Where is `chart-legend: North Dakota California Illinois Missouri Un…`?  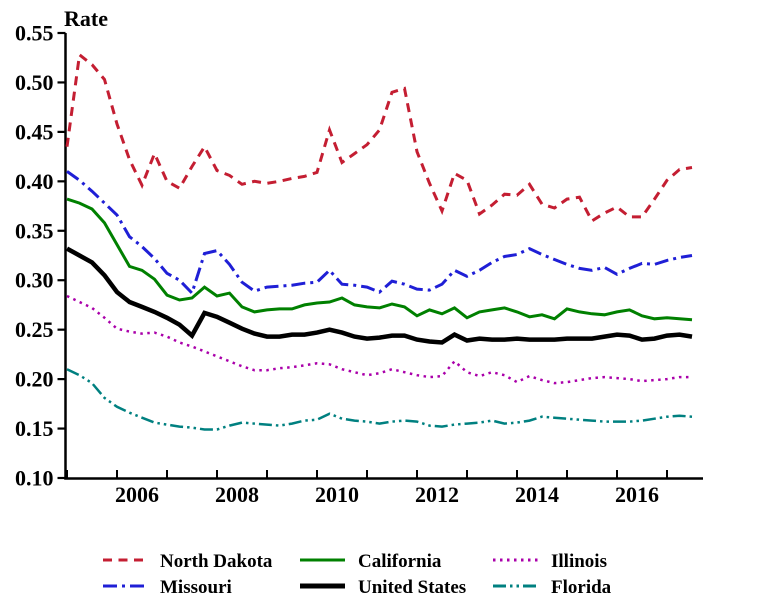 chart-legend: North Dakota California Illinois Missouri Un… is located at coordinates (357, 574).